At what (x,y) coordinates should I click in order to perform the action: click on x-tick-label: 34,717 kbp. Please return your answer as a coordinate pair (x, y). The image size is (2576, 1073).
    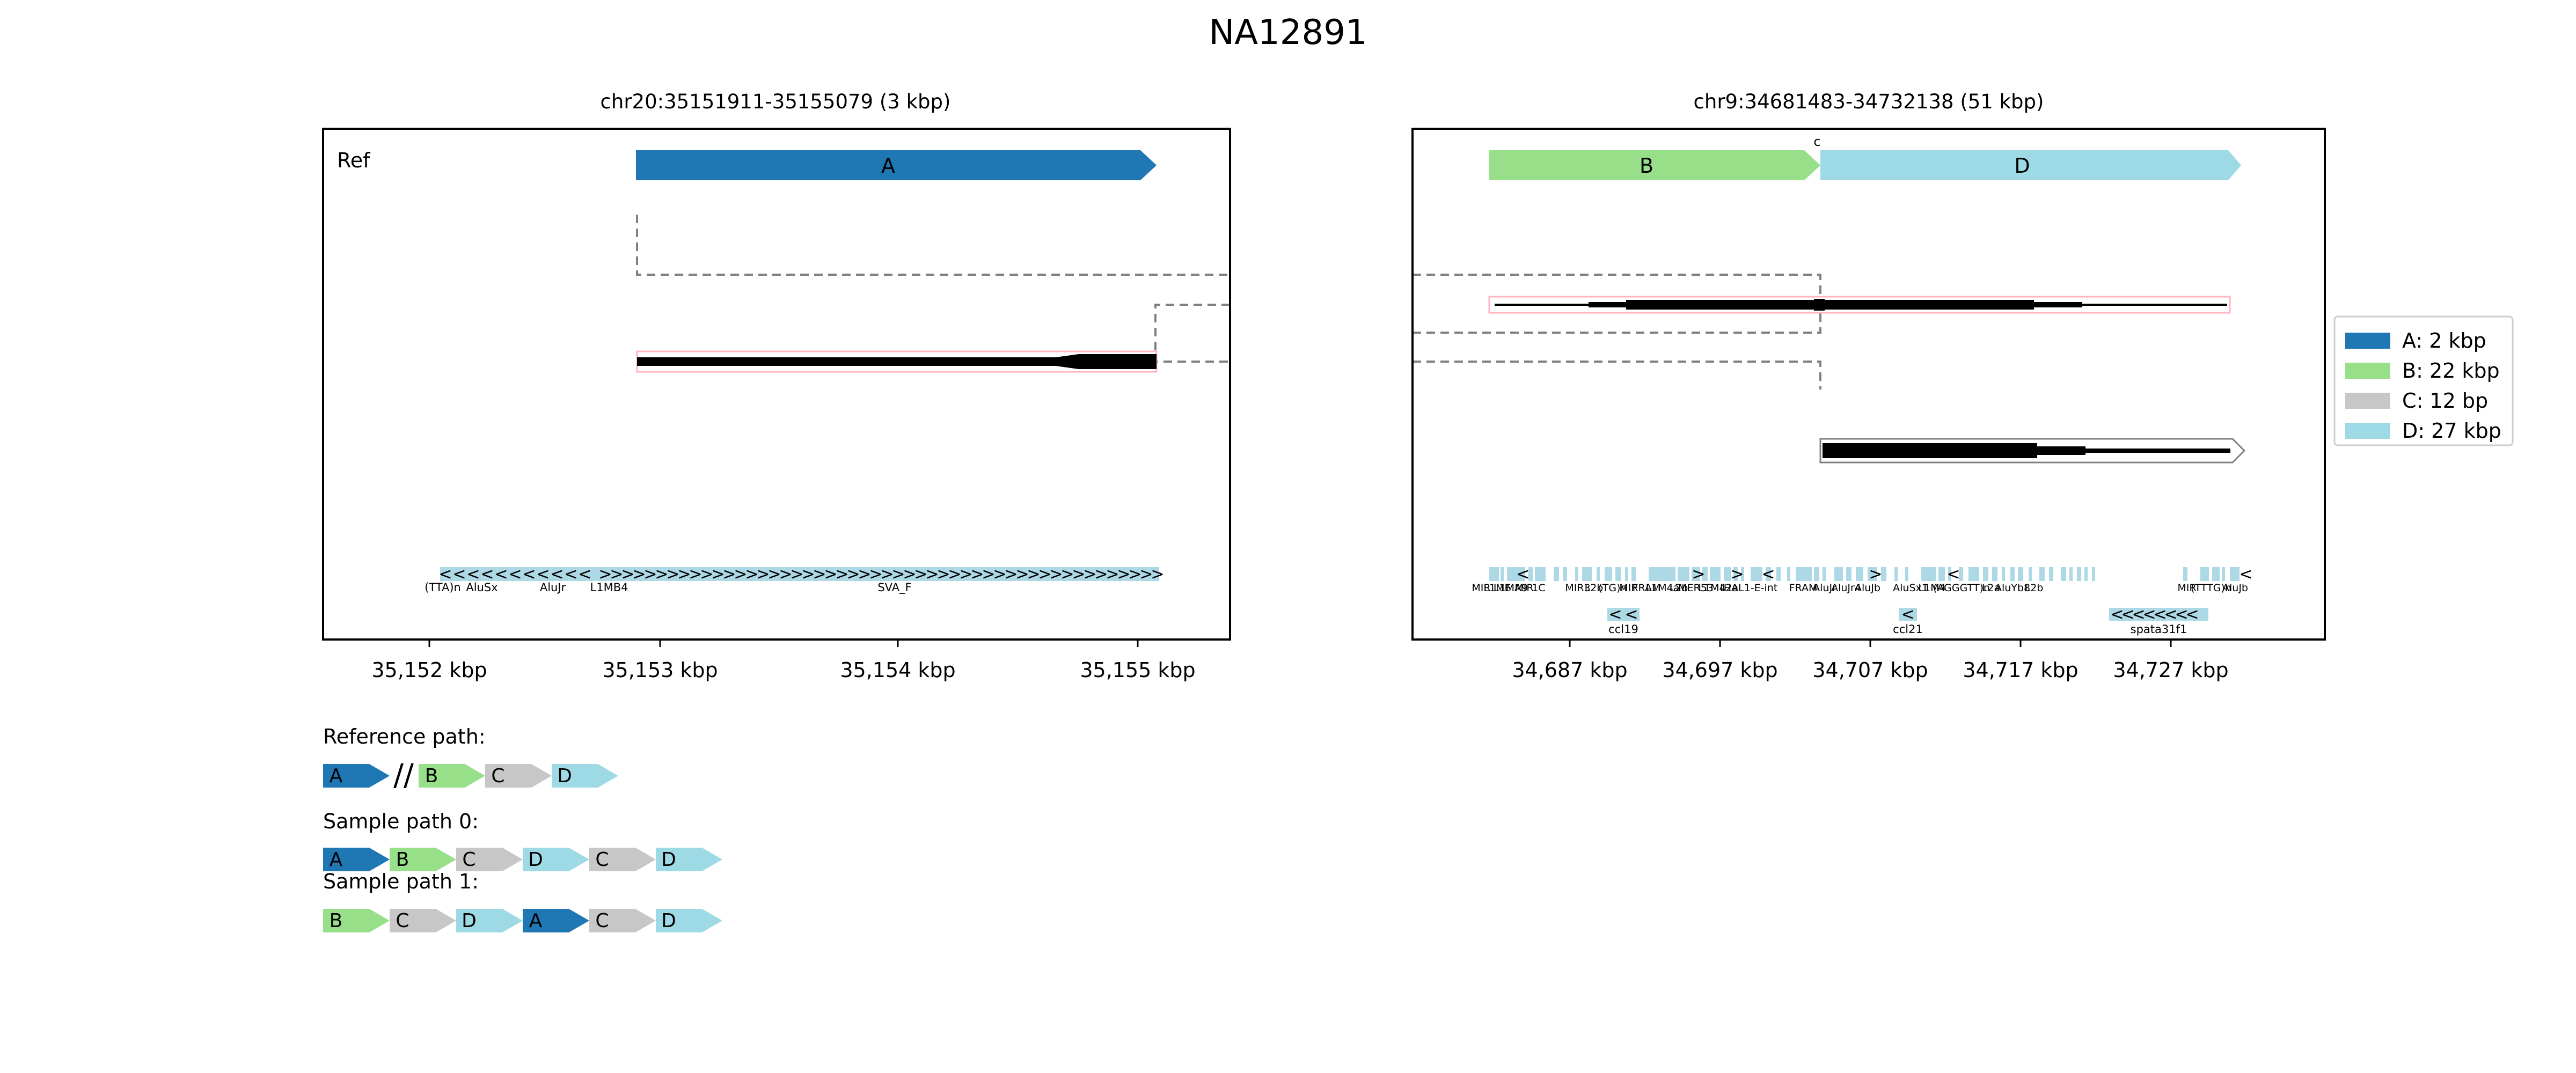
    Looking at the image, I should click on (2020, 670).